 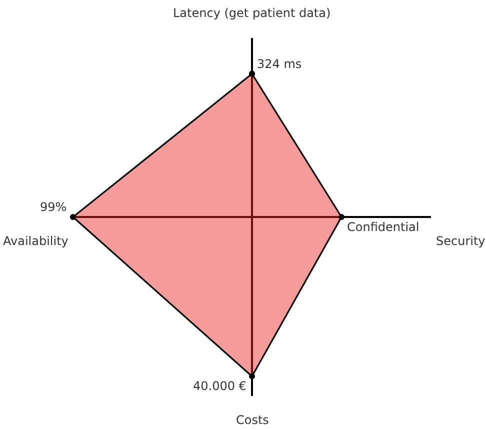 I want to click on spoke-label: Costs, so click(x=252, y=420).